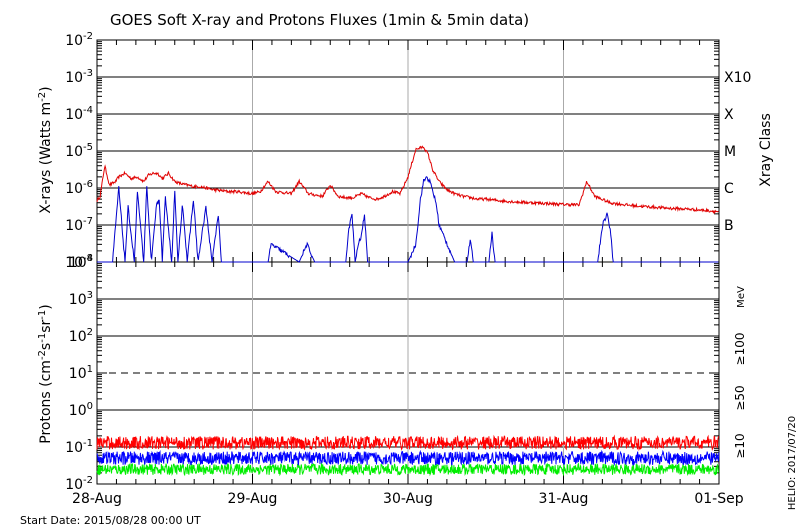 The image size is (800, 530). I want to click on x-tick-label: 31-Aug, so click(564, 499).